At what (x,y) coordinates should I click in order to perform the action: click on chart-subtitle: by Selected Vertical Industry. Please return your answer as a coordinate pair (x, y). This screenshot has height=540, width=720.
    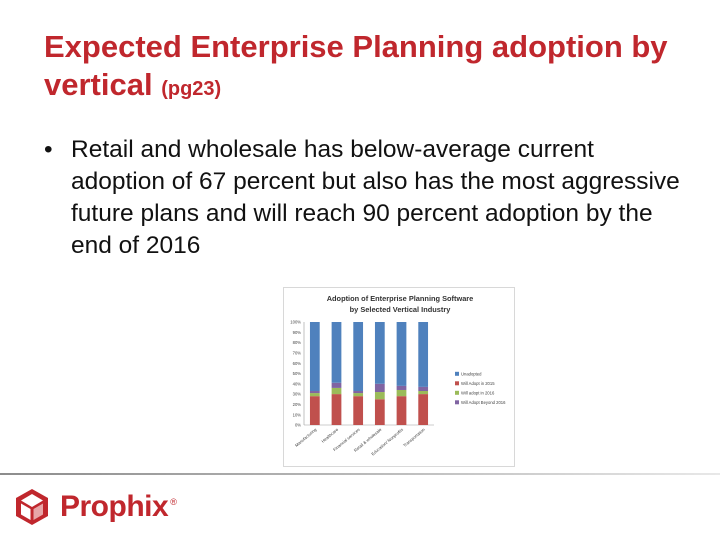
    Looking at the image, I should click on (401, 309).